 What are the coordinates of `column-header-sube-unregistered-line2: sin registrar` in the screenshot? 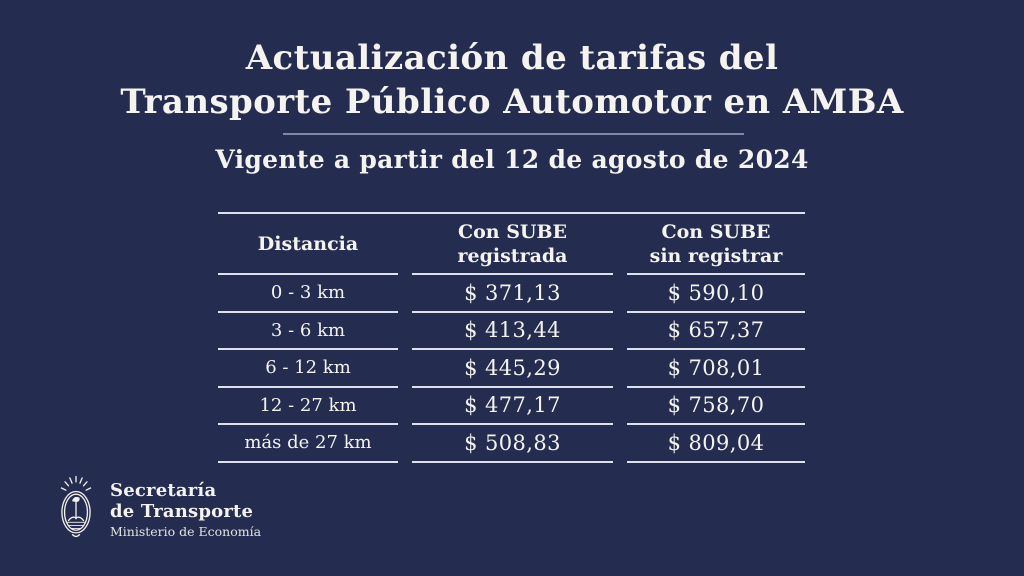 It's located at (716, 255).